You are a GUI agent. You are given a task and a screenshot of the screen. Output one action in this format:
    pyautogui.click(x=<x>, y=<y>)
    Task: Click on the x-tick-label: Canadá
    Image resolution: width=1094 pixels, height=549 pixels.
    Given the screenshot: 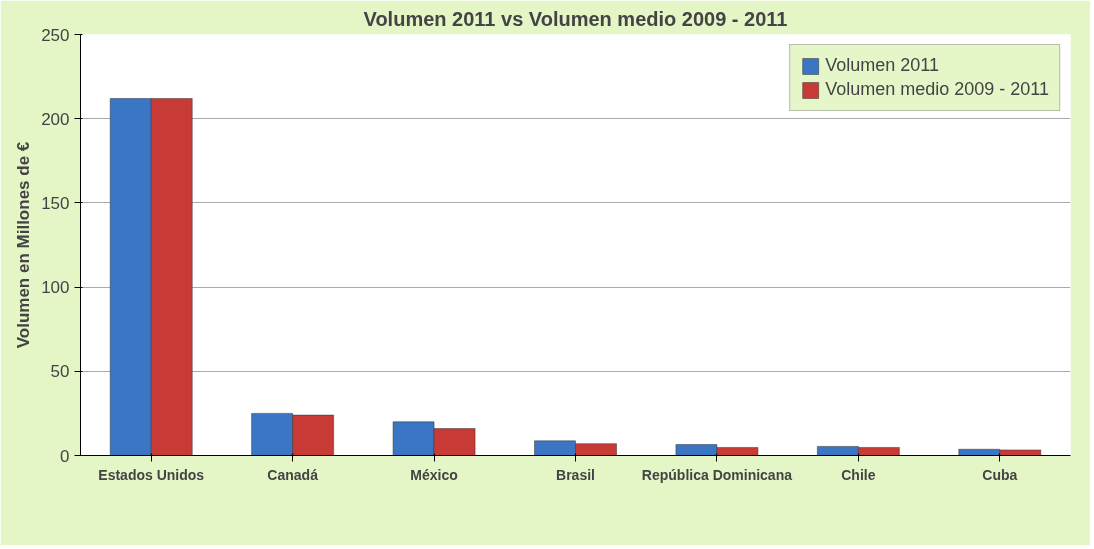 What is the action you would take?
    pyautogui.click(x=293, y=474)
    